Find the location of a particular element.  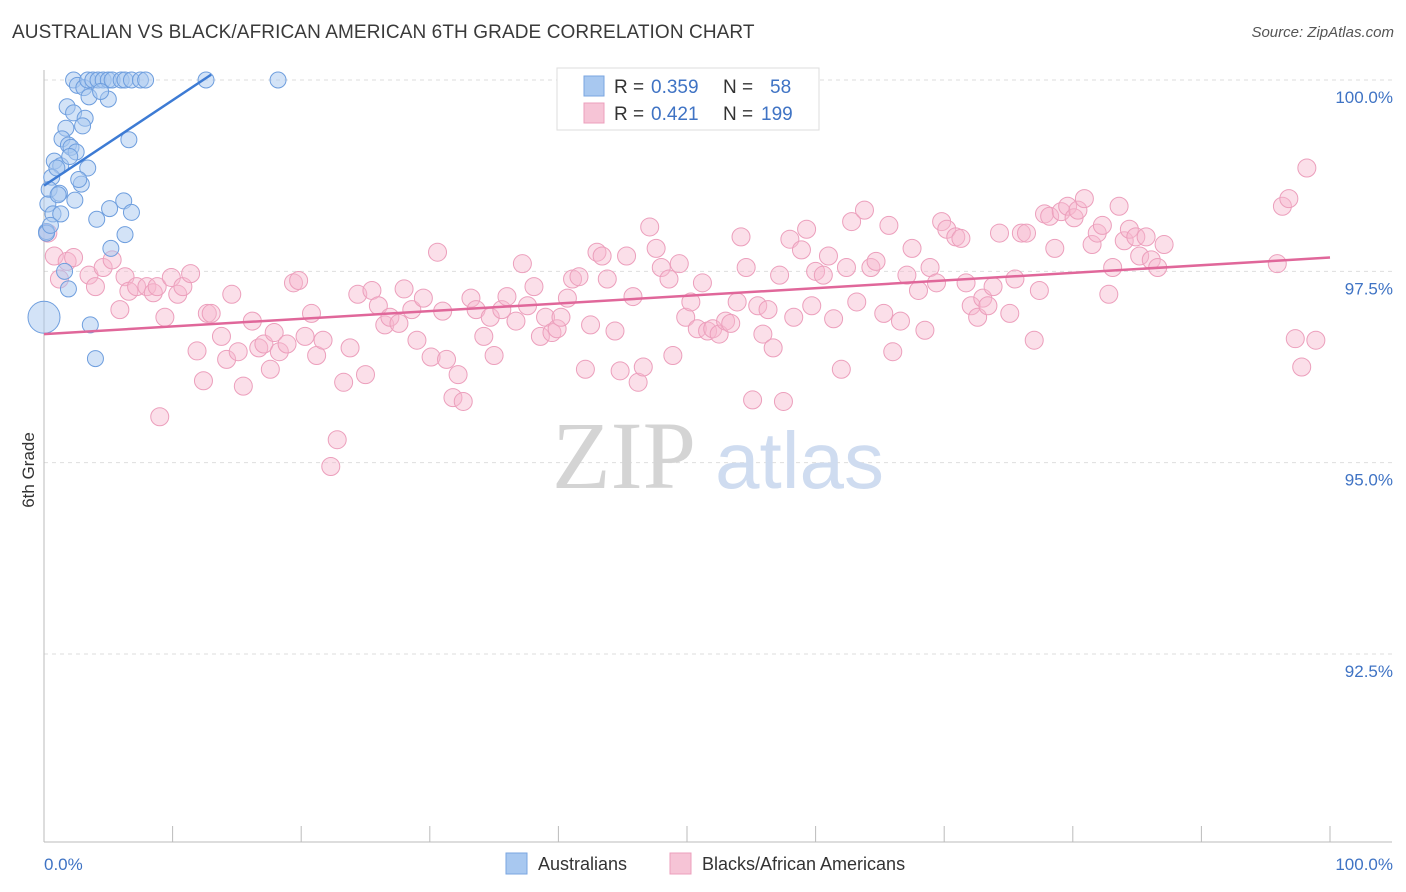

series-legend-australians: Australians is located at coordinates (582, 864).